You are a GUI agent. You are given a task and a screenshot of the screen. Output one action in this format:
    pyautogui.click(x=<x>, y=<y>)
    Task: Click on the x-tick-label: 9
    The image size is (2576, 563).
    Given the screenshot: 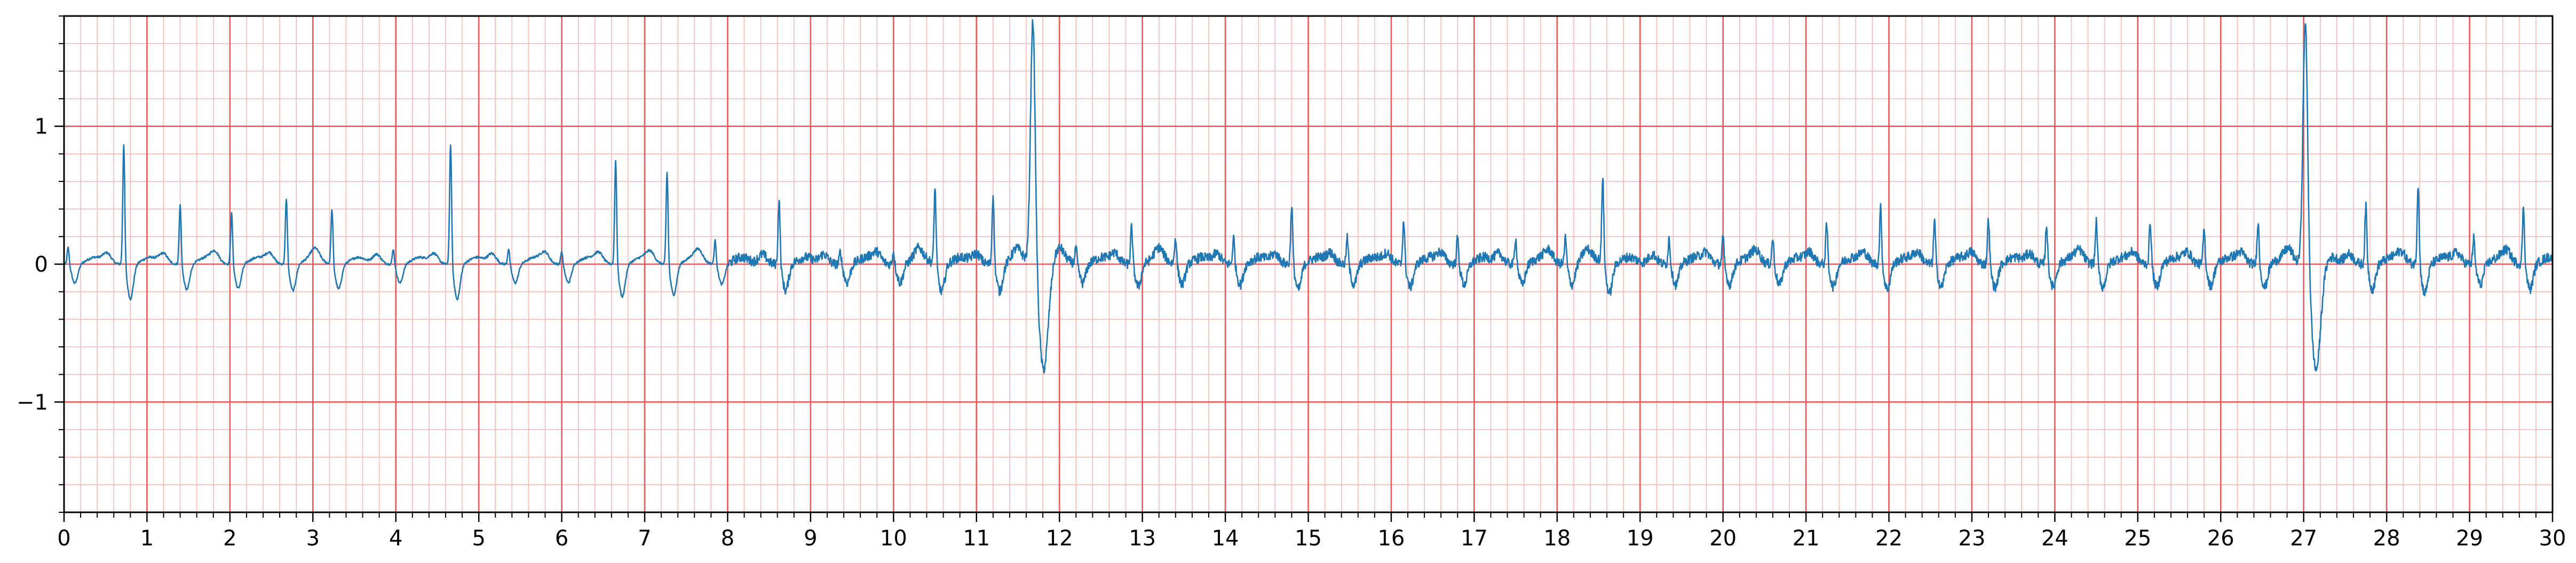 What is the action you would take?
    pyautogui.click(x=810, y=538)
    